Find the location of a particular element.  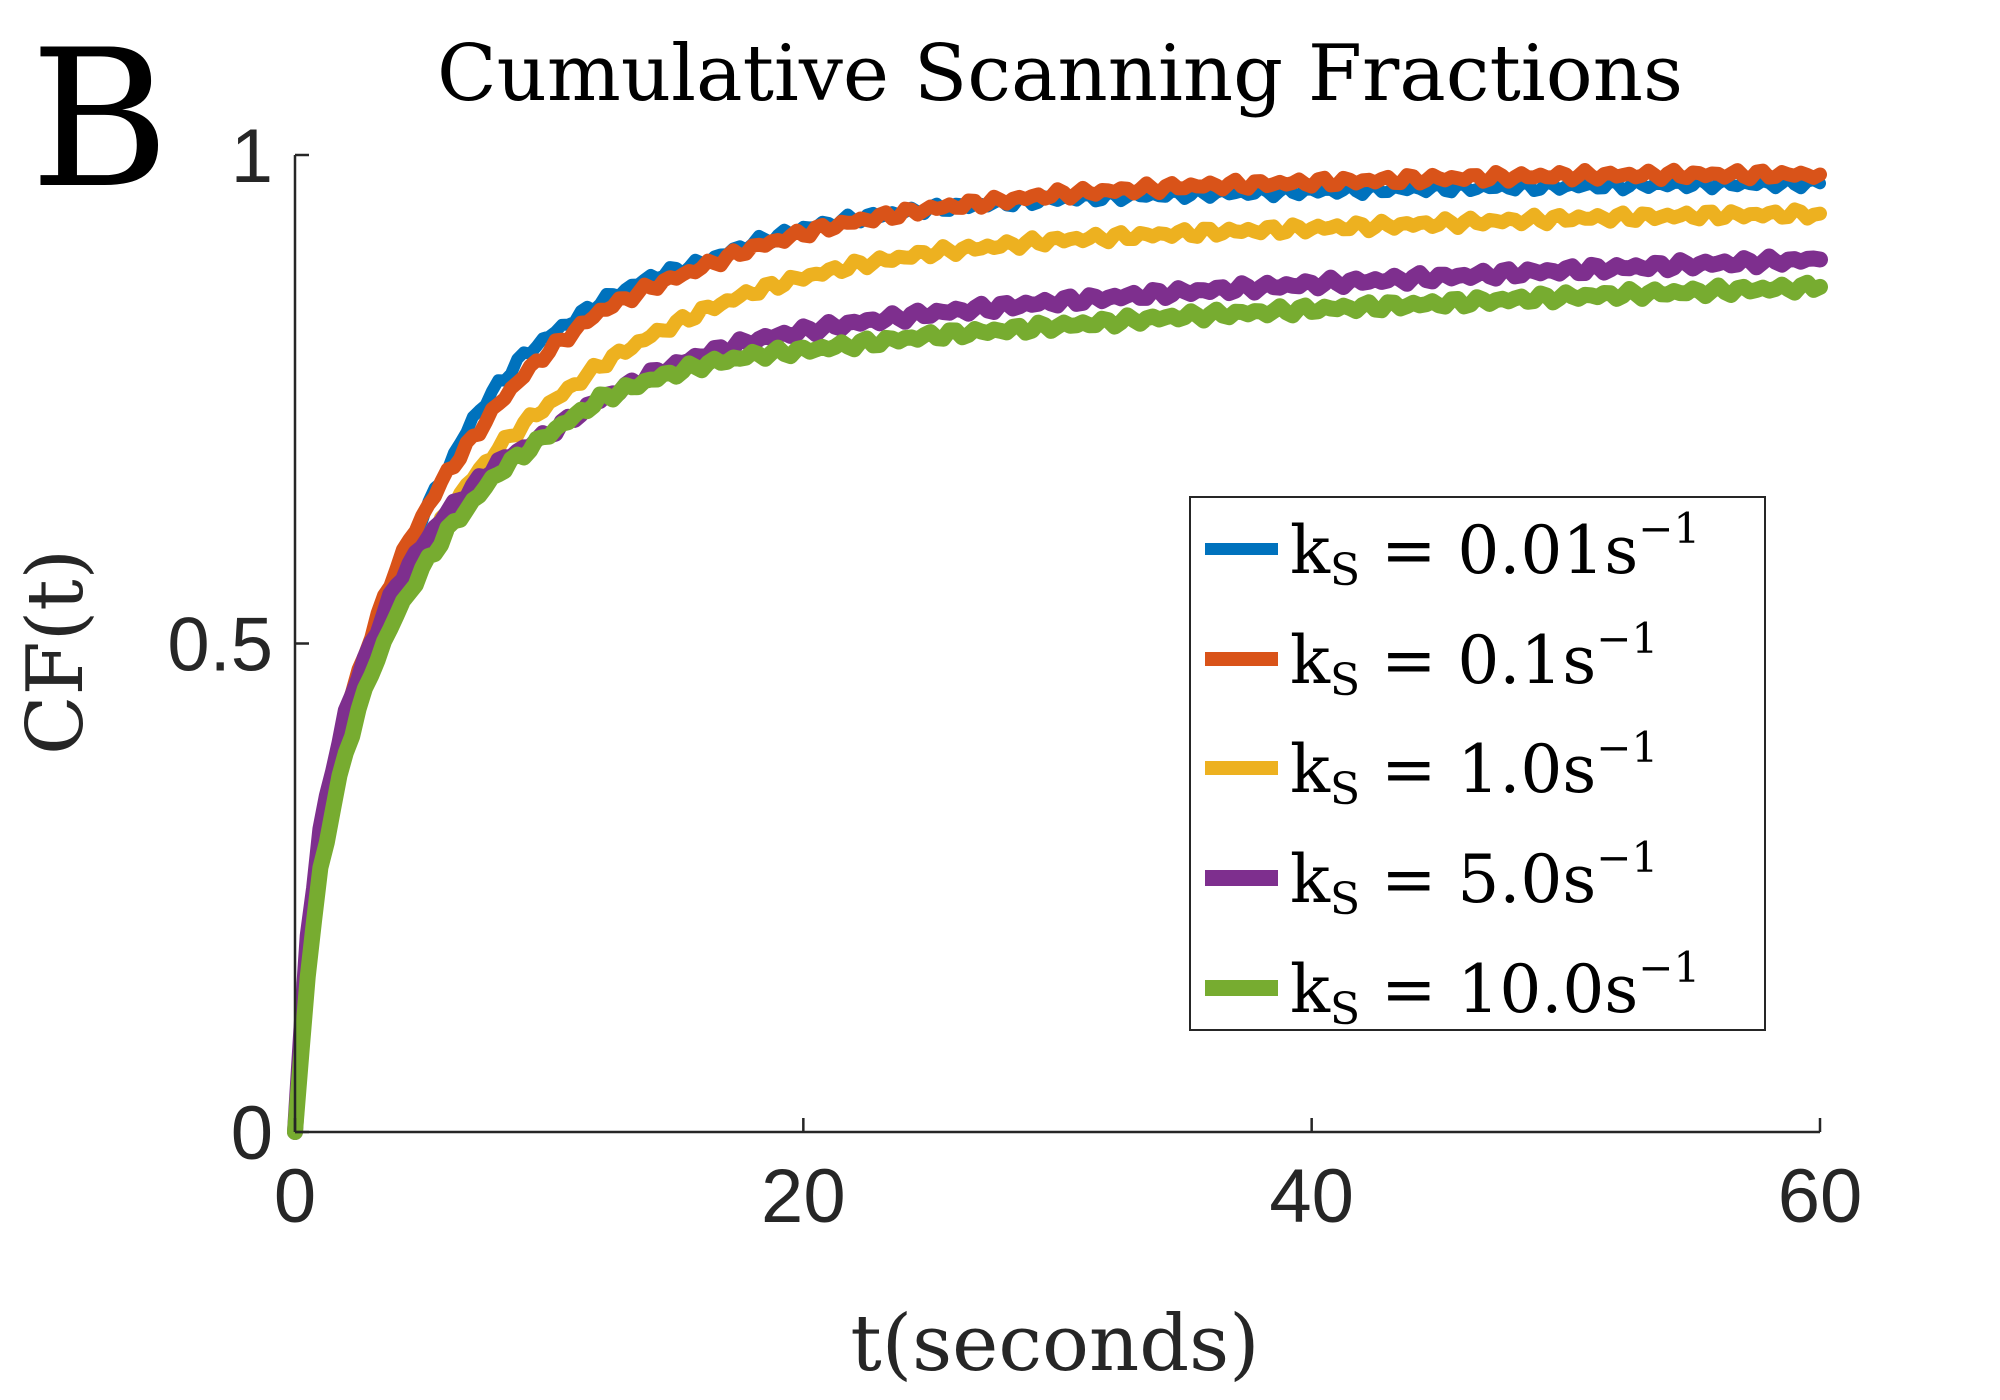

legend-label-3: kS = 1.0s−1 is located at coordinates (1474, 769).